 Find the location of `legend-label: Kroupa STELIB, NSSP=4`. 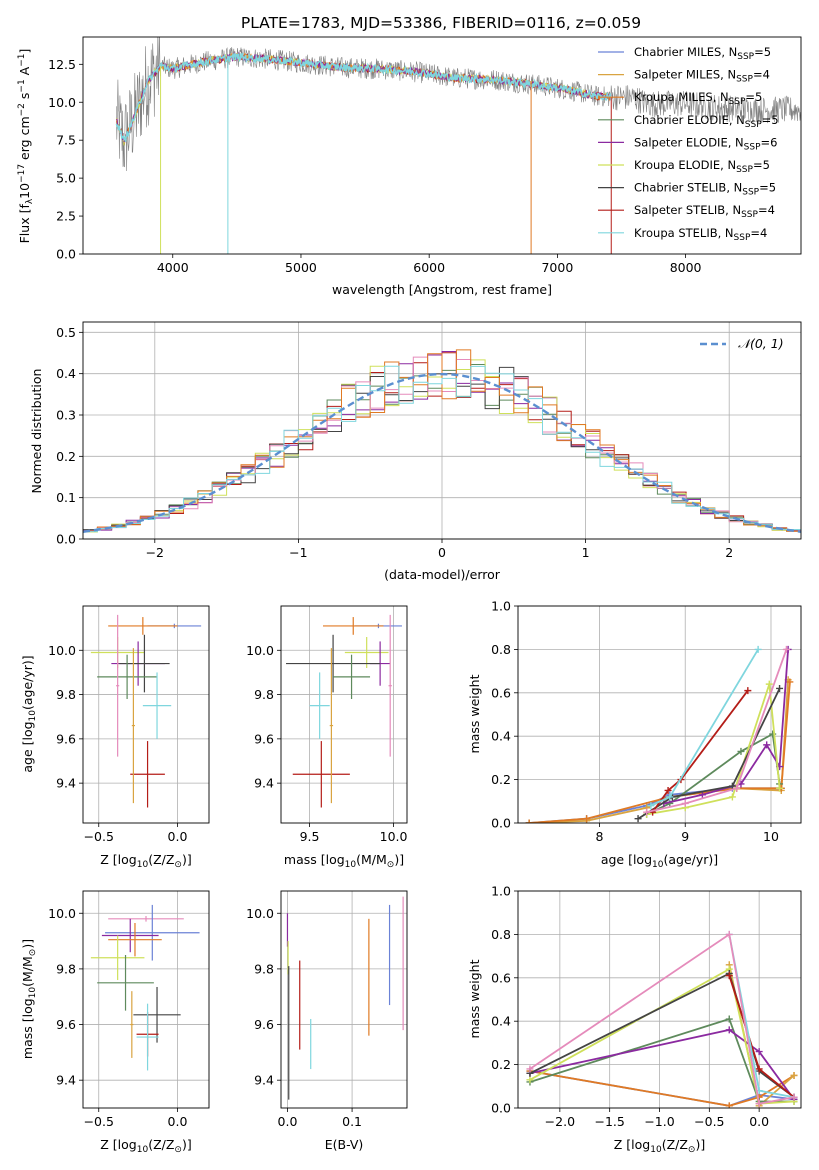

legend-label: Kroupa STELIB, NSSP=4 is located at coordinates (700, 234).